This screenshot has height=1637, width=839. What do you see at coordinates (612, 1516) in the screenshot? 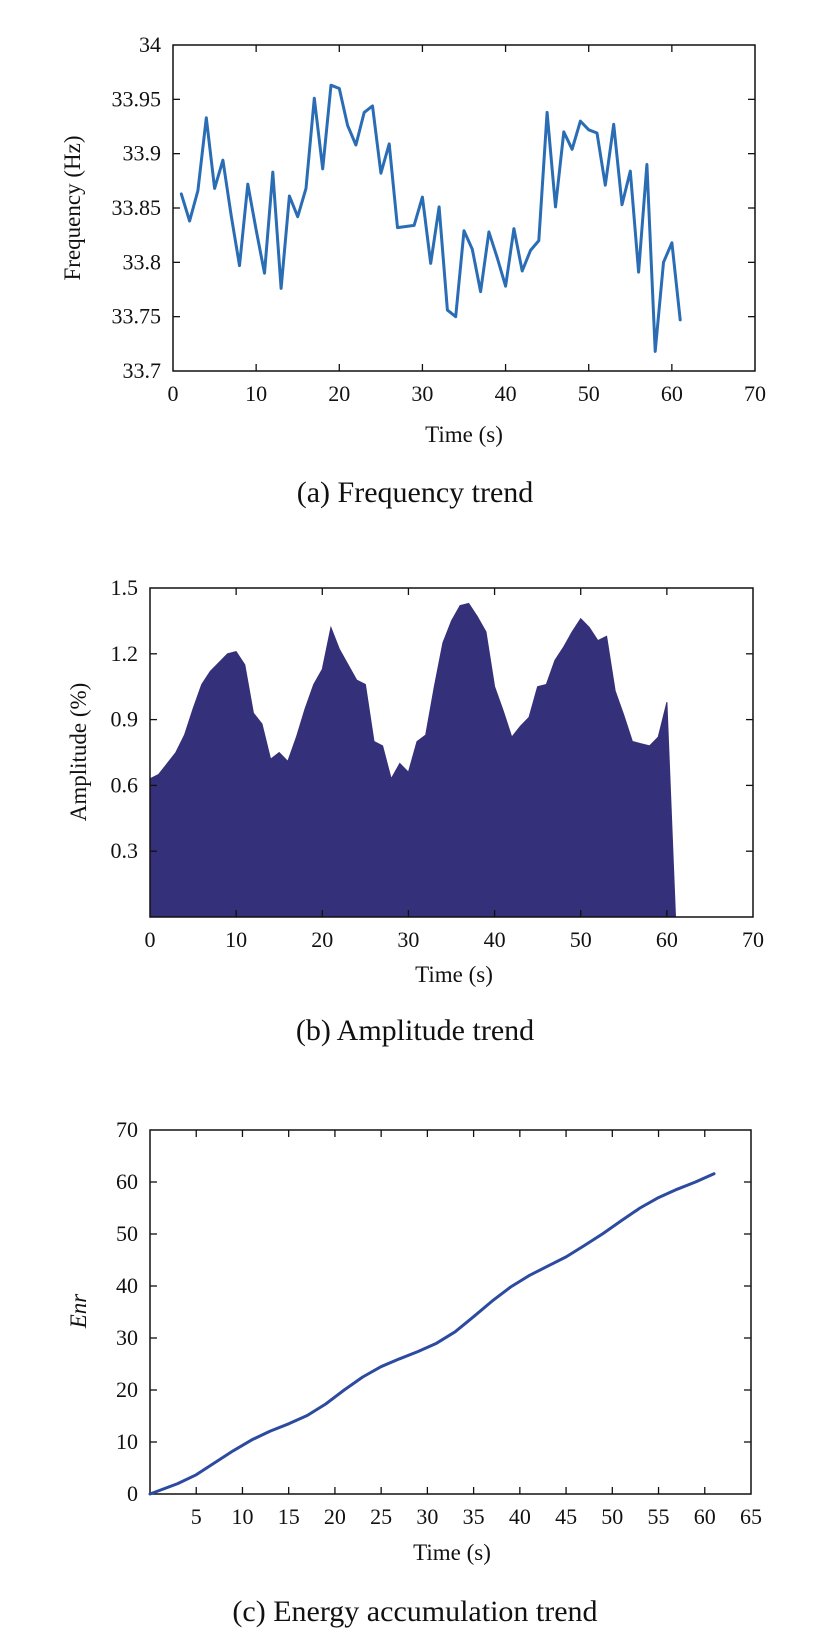
I see `energy-x-tick-label: 50` at bounding box center [612, 1516].